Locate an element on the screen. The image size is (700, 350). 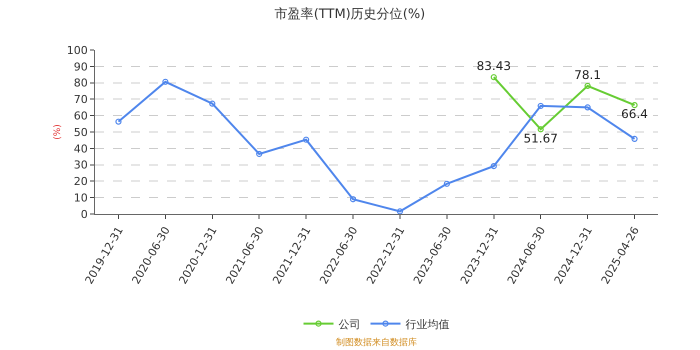
y-tick-label: 60 is located at coordinates (81, 115).